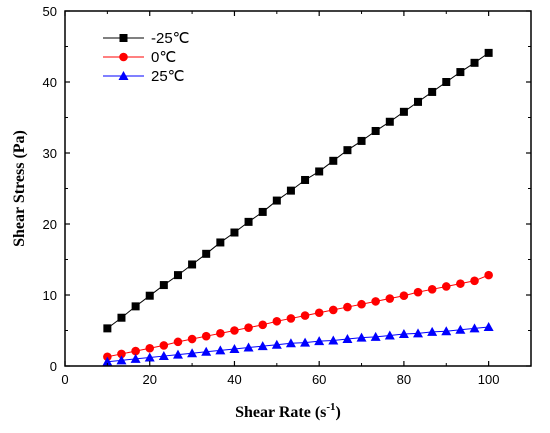  Describe the element at coordinates (338, 412) in the screenshot. I see `x-axis-title-end: )` at that location.